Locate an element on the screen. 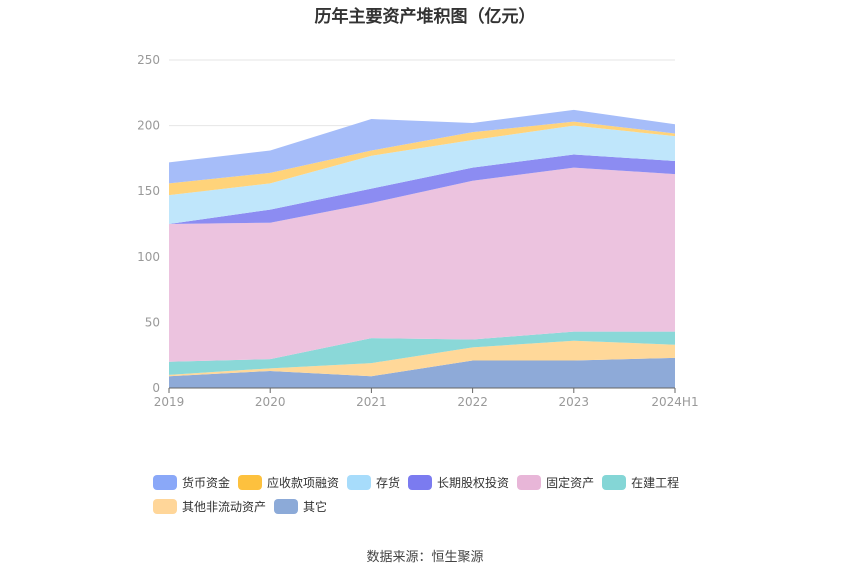 Image resolution: width=850 pixels, height=575 pixels. x-tick-label: 2022 is located at coordinates (472, 402).